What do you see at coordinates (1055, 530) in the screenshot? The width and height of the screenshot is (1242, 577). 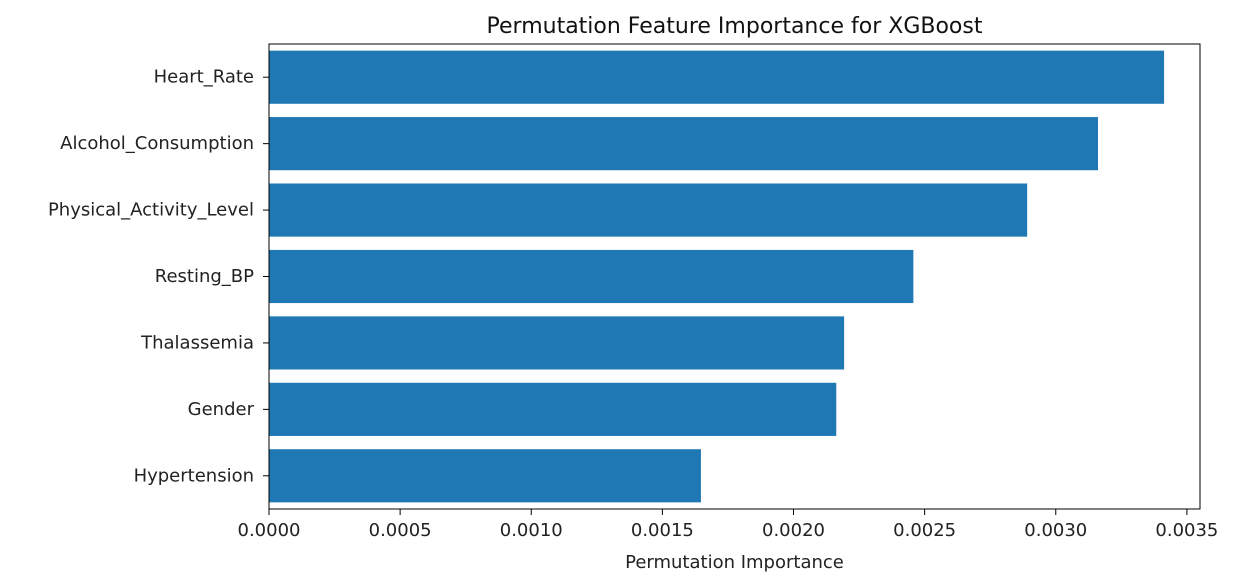 I see `x-tick-label: 0.0030` at bounding box center [1055, 530].